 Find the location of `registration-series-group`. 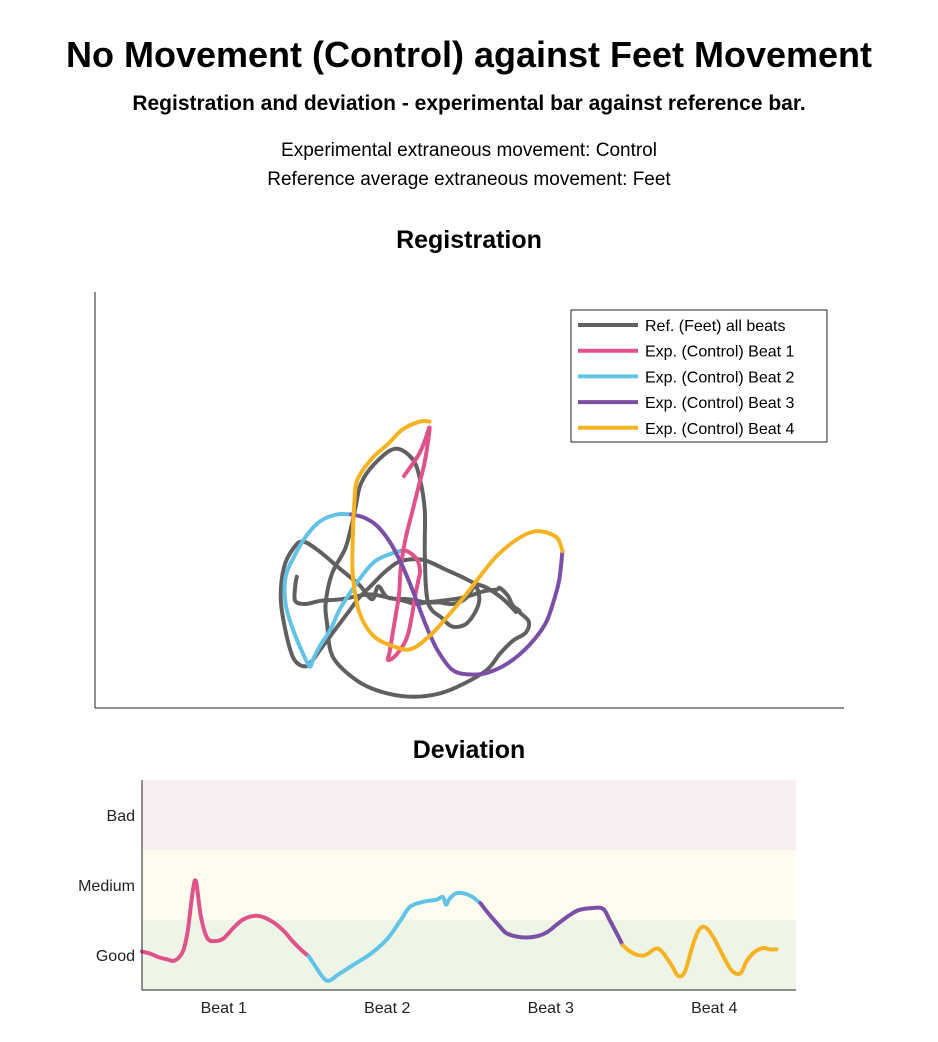

registration-series-group is located at coordinates (421, 559).